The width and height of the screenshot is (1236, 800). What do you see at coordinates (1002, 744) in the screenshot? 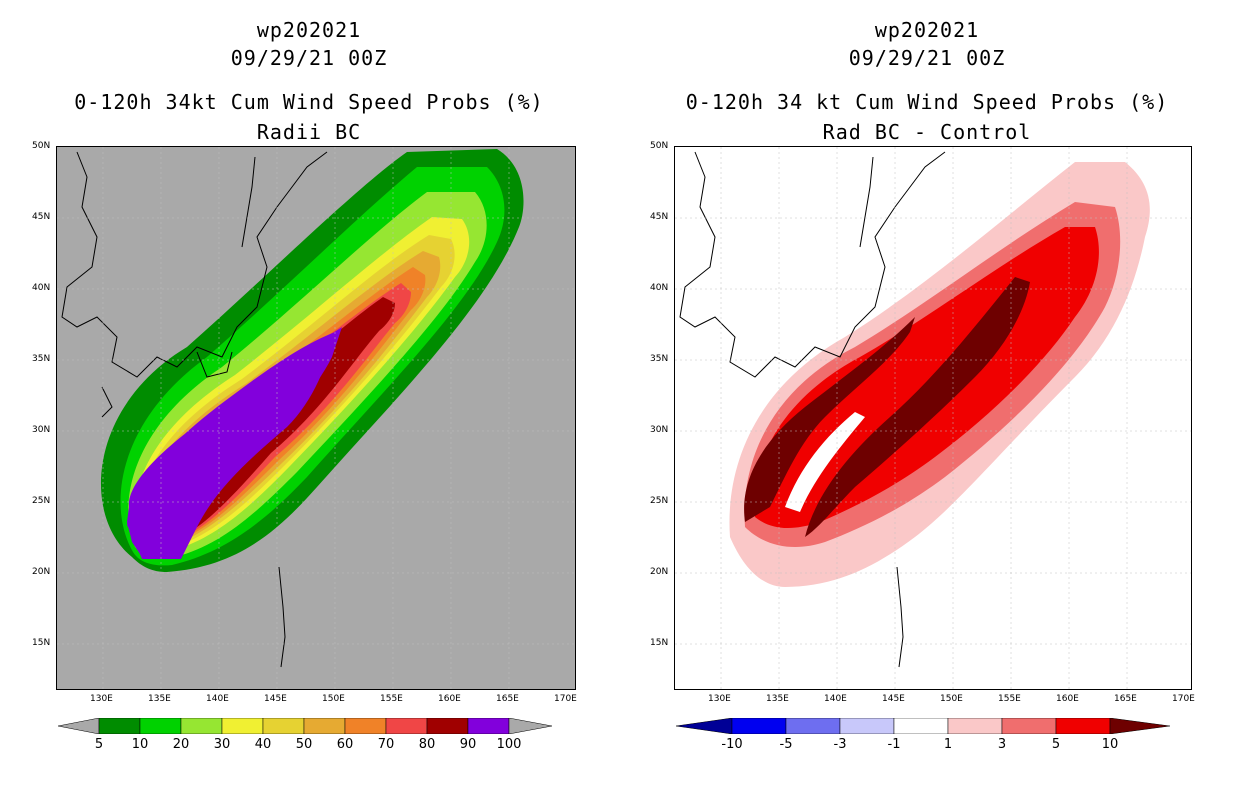
I see `right-cbar-label-3: 3` at bounding box center [1002, 744].